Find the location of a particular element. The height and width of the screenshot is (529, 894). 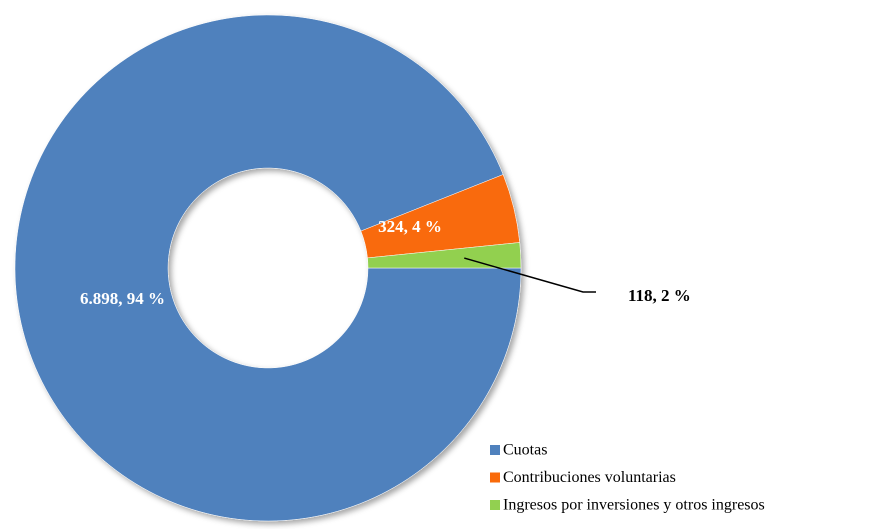

legend-label: Cuotas is located at coordinates (525, 450).